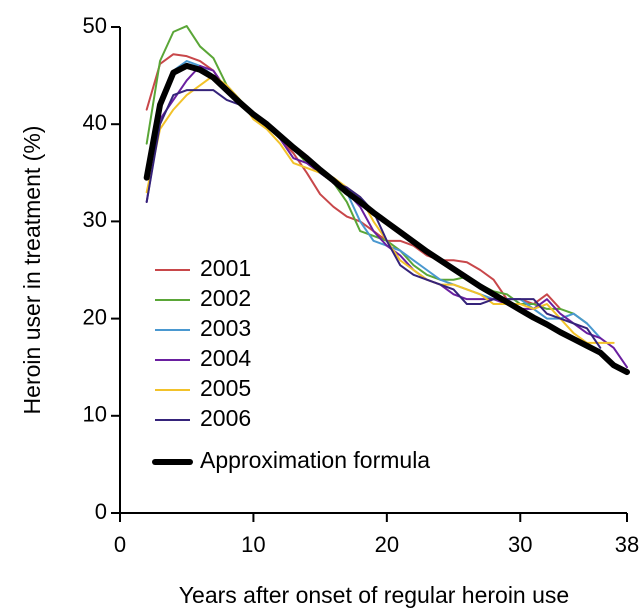 The width and height of the screenshot is (644, 613). What do you see at coordinates (95, 219) in the screenshot?
I see `y-tick-label: 30` at bounding box center [95, 219].